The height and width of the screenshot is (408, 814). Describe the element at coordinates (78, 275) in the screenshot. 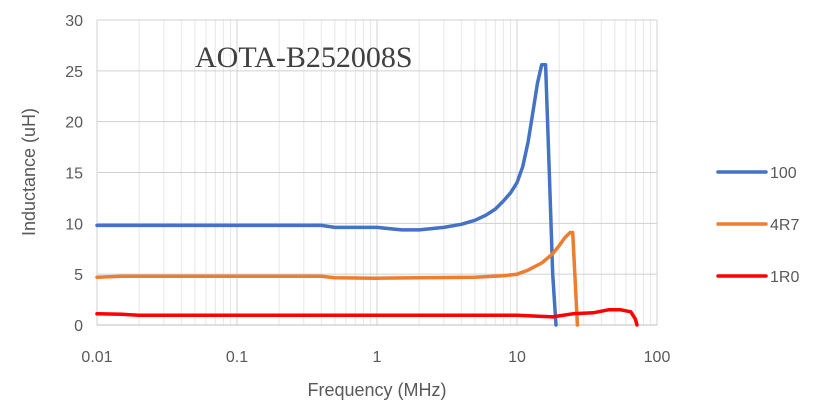

I see `y-tick-label: 5` at that location.